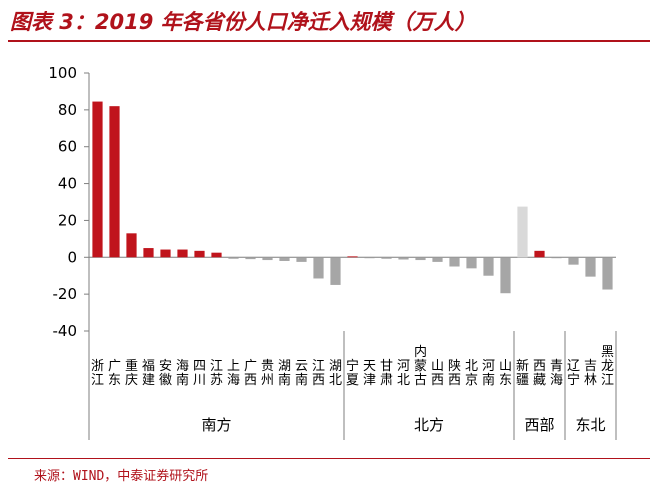 This screenshot has width=658, height=489. Describe the element at coordinates (67, 184) in the screenshot. I see `y-tick-label: 40` at that location.